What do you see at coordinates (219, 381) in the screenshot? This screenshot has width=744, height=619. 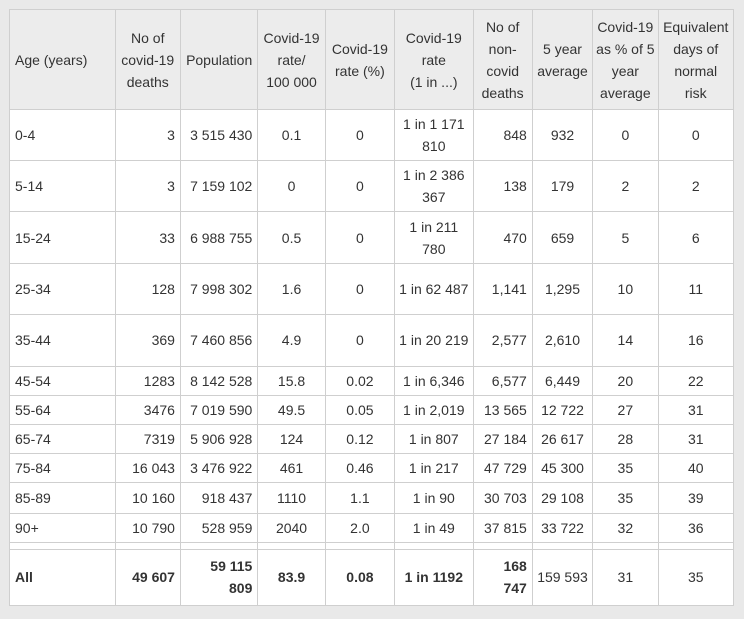 I see `cell-population: 8 142 528` at bounding box center [219, 381].